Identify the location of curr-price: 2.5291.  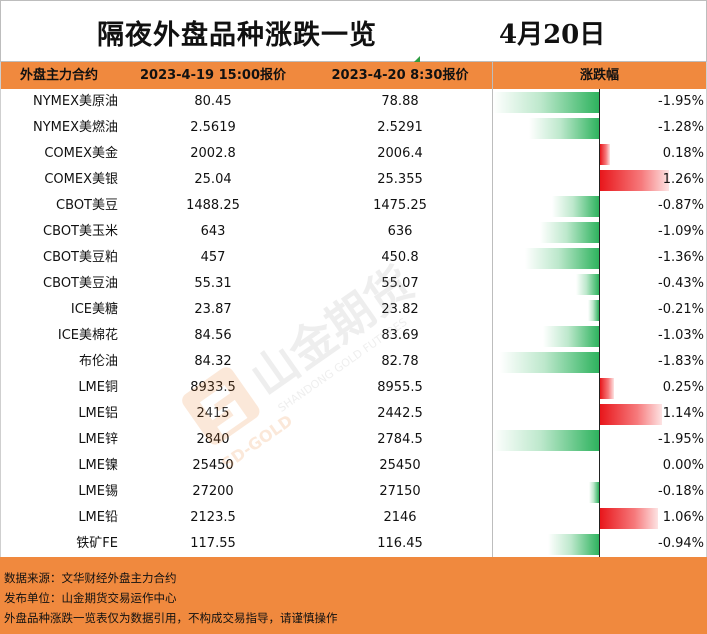
(400, 127).